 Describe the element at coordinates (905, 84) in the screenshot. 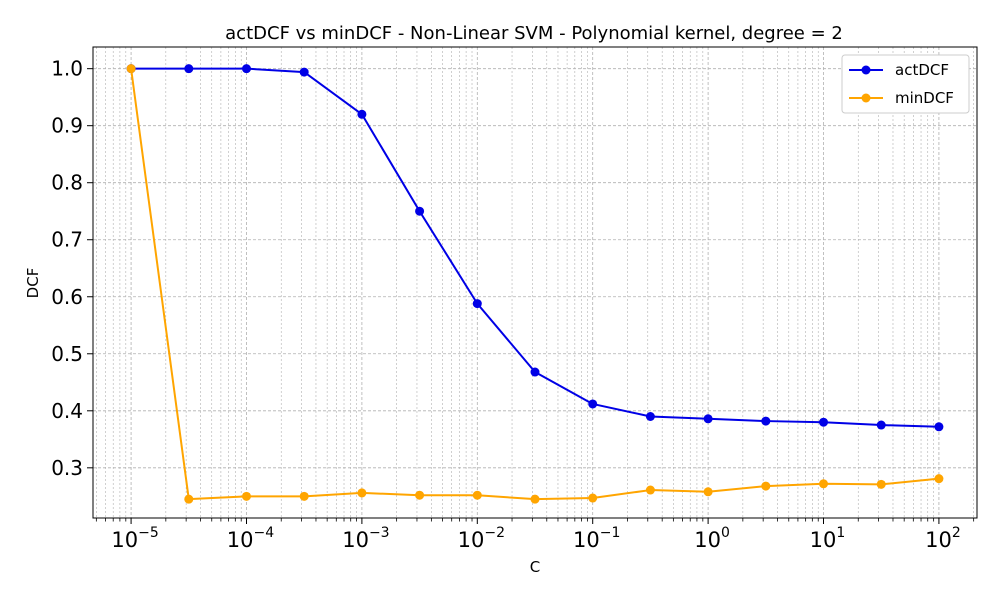

I see `legend: actDCF minDCF` at that location.